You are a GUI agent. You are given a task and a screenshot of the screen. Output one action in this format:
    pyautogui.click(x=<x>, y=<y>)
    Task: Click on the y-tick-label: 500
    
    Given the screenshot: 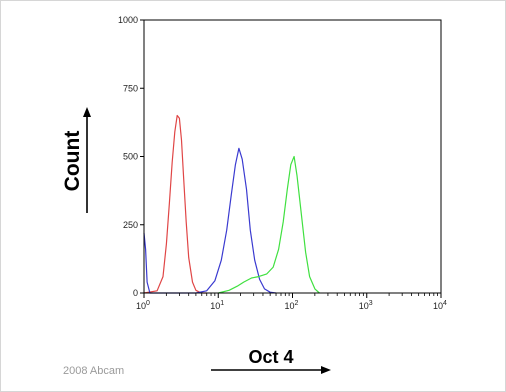 What is the action you would take?
    pyautogui.click(x=130, y=157)
    